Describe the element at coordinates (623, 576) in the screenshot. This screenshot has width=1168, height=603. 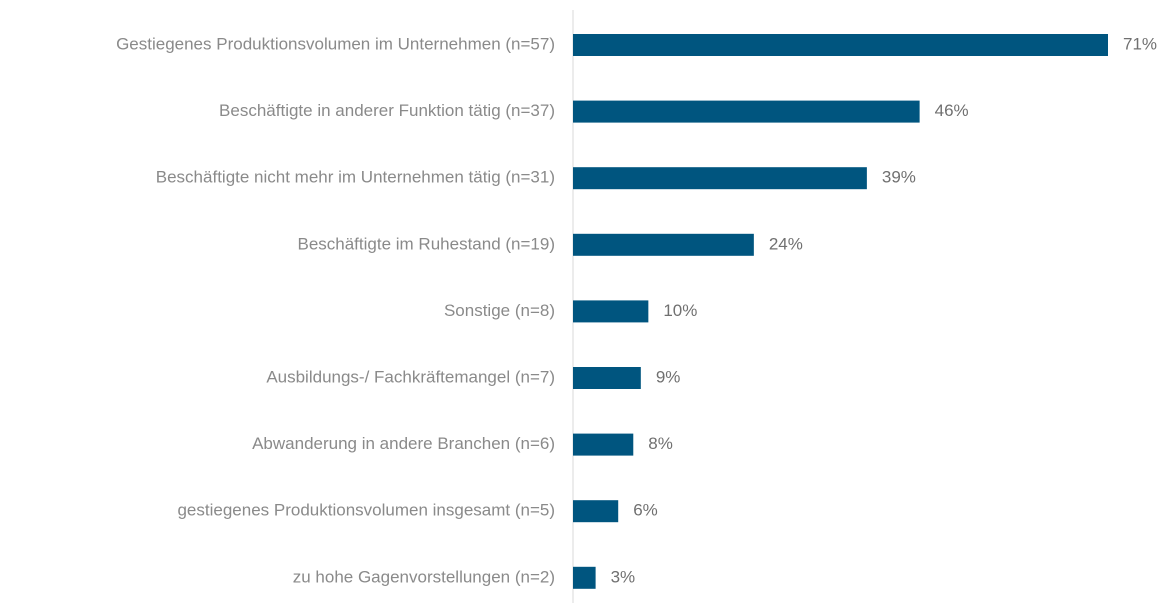
I see `value-label: 3%` at that location.